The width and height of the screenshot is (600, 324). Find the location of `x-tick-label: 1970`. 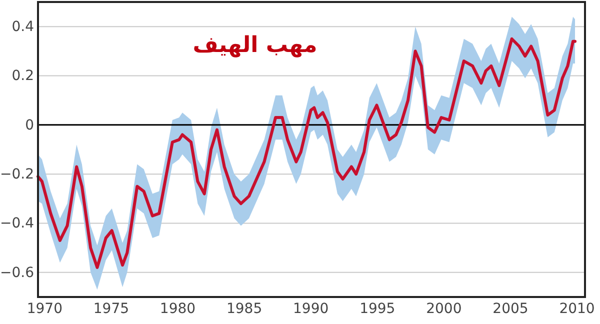

x-tick-label: 1970 is located at coordinates (44, 308).